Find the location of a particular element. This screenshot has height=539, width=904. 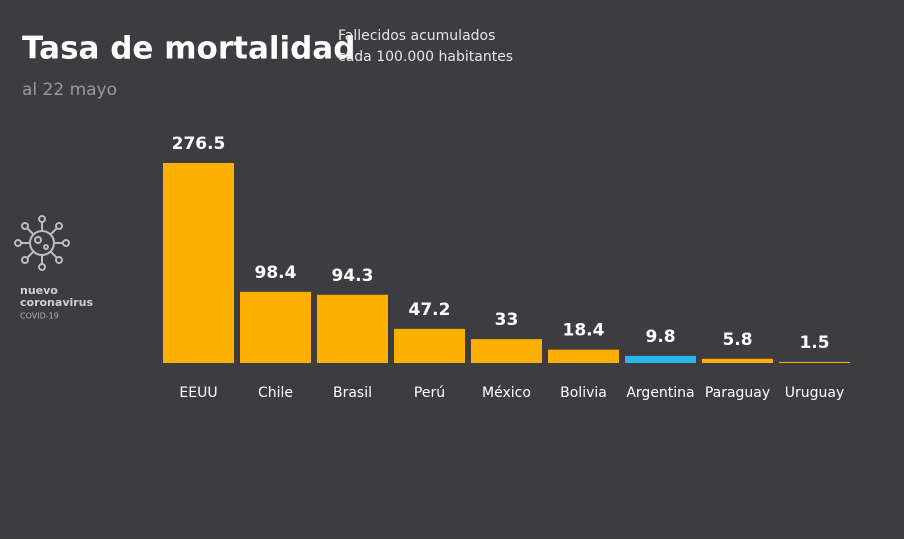

value-label: 47.2 is located at coordinates (430, 310).